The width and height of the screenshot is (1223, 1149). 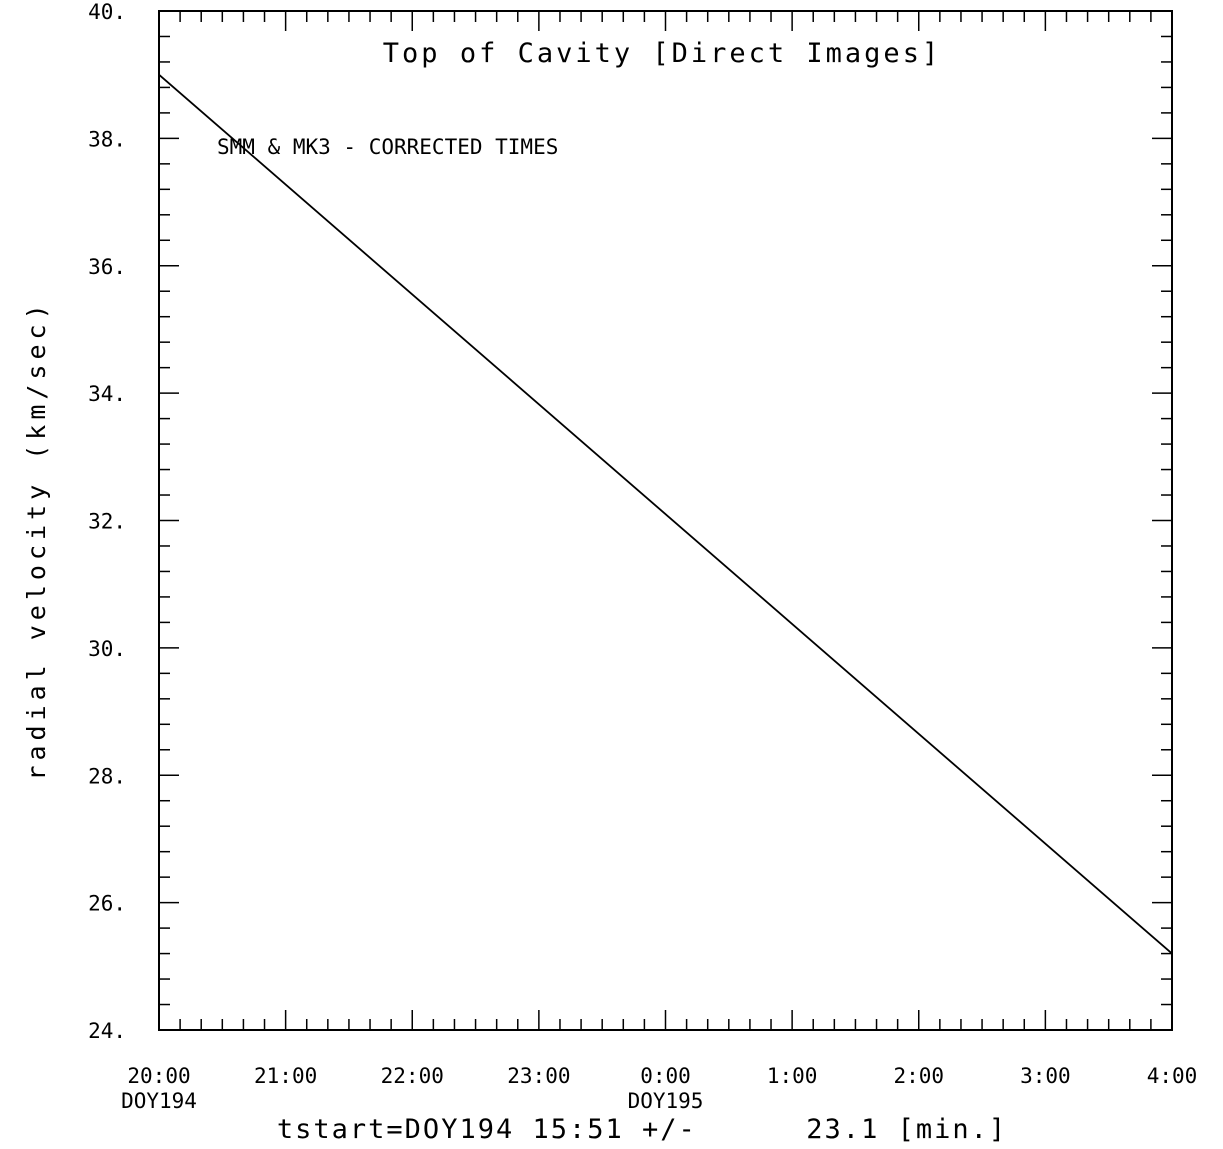 I want to click on chart-annotation: SMM & MK3 - CORRECTED TIMES, so click(x=387, y=147).